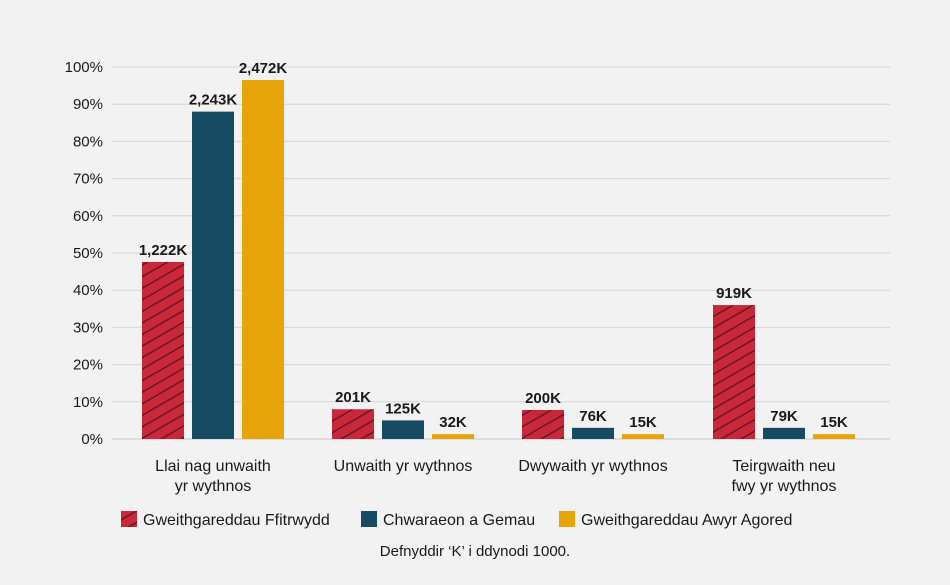  Describe the element at coordinates (88, 253) in the screenshot. I see `y-tick-label: 50%` at that location.